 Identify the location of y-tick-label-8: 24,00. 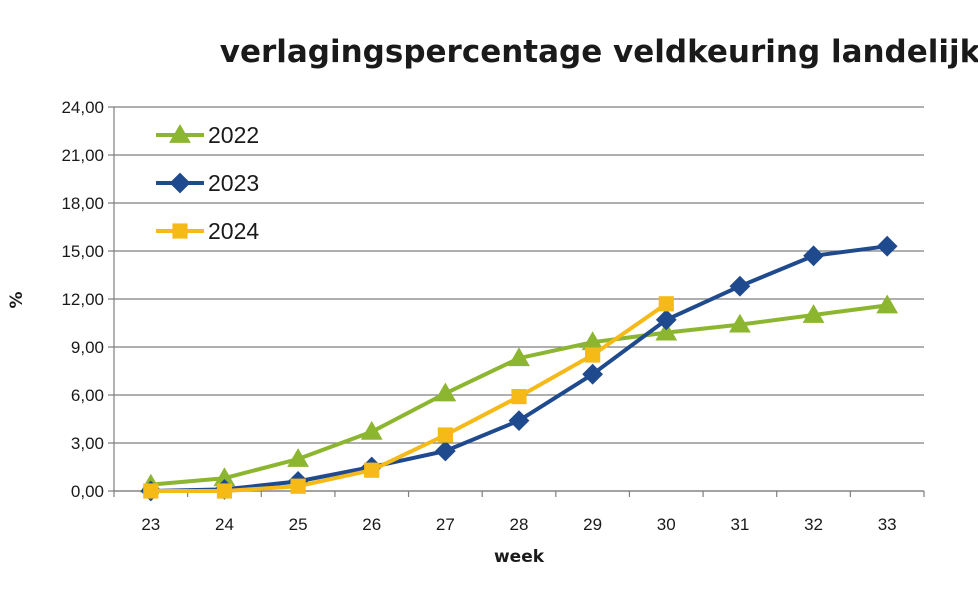
(82, 107).